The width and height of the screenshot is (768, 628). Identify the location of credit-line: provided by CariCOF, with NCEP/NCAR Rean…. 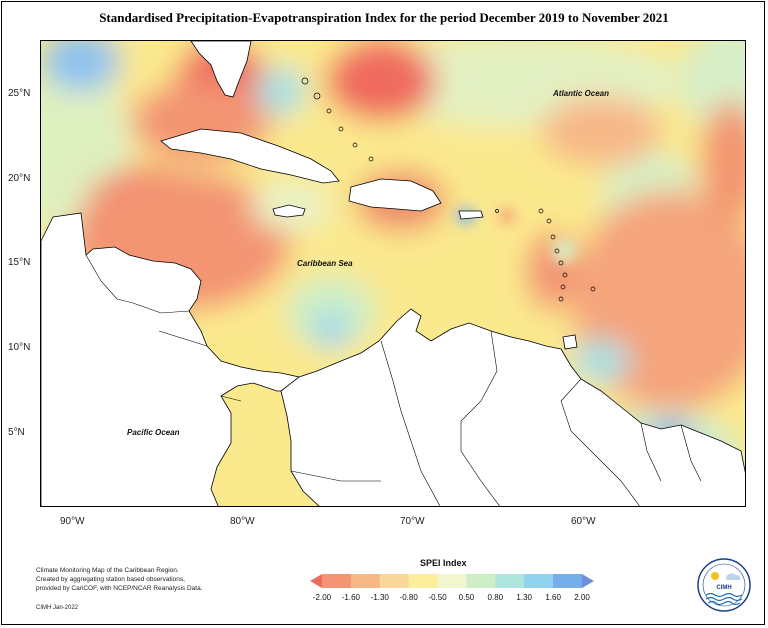
(119, 588).